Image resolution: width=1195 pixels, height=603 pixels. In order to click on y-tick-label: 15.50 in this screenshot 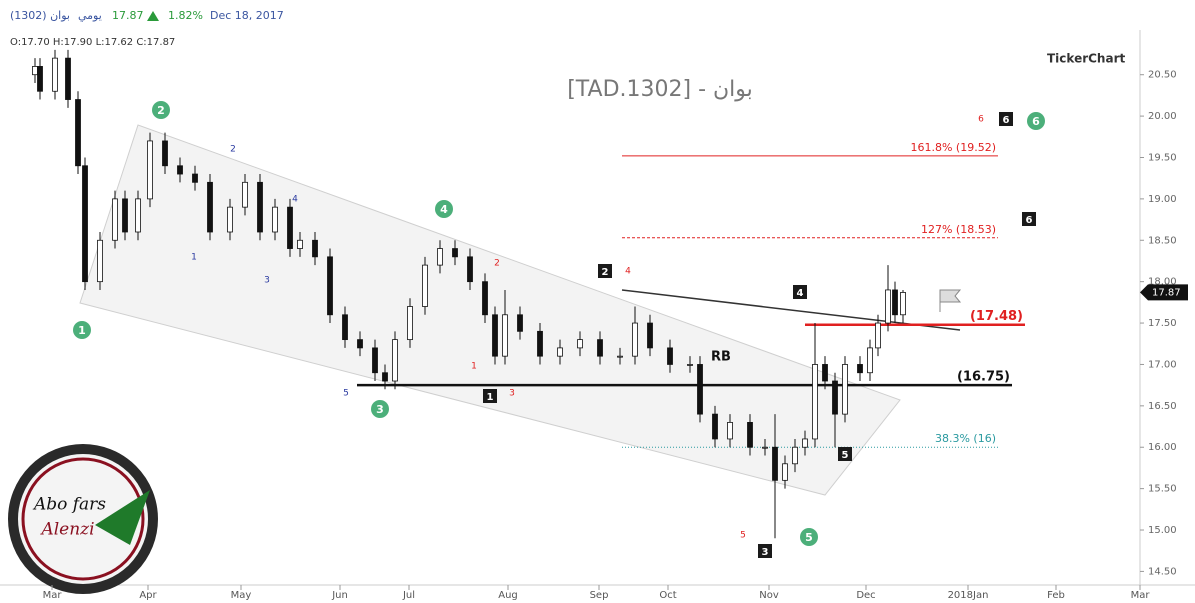, I will do `click(1162, 489)`.